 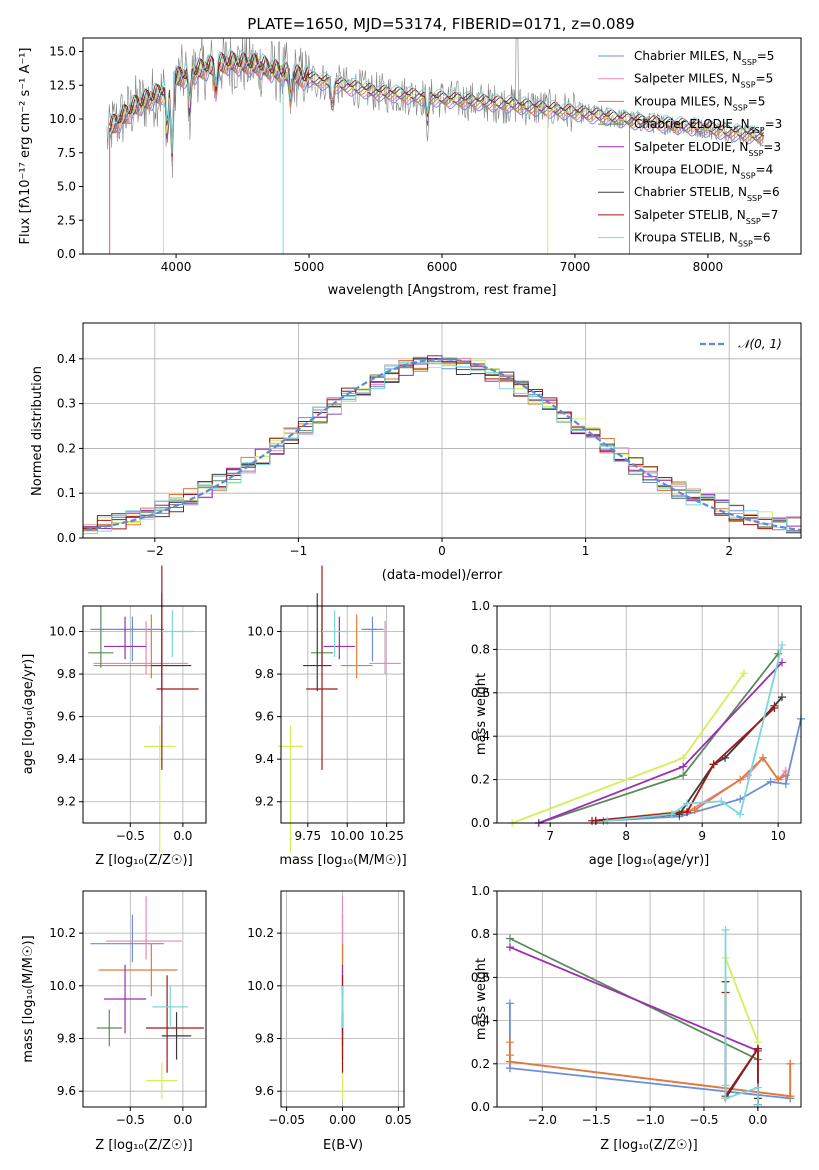 What do you see at coordinates (66, 1039) in the screenshot?
I see `mass-z-ytick-label: 9.8` at bounding box center [66, 1039].